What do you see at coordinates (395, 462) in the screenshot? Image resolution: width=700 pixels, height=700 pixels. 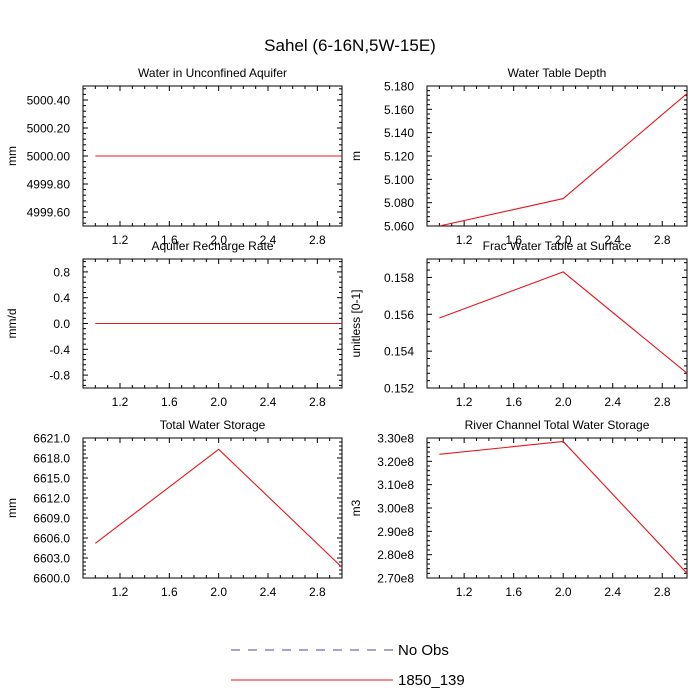 I see `y-tick-label: 3.20e8` at bounding box center [395, 462].